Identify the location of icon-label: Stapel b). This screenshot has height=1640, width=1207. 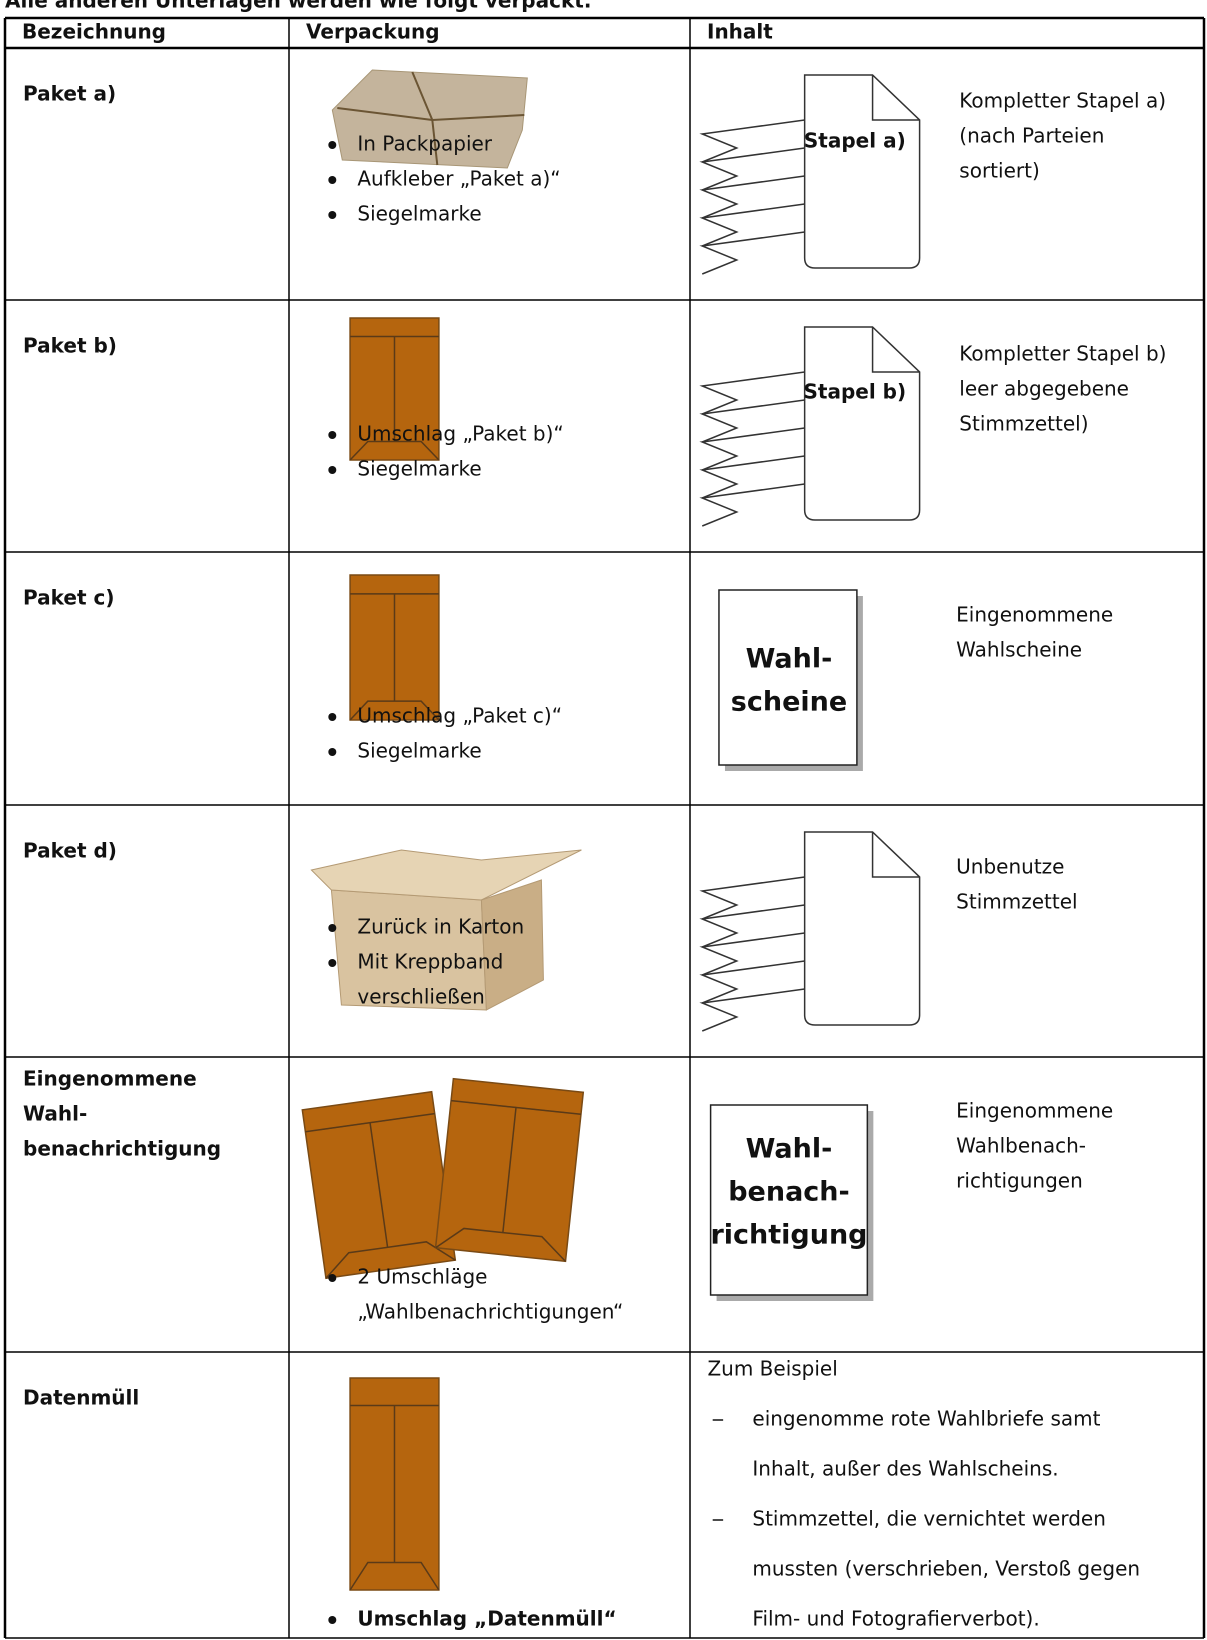
(854, 392).